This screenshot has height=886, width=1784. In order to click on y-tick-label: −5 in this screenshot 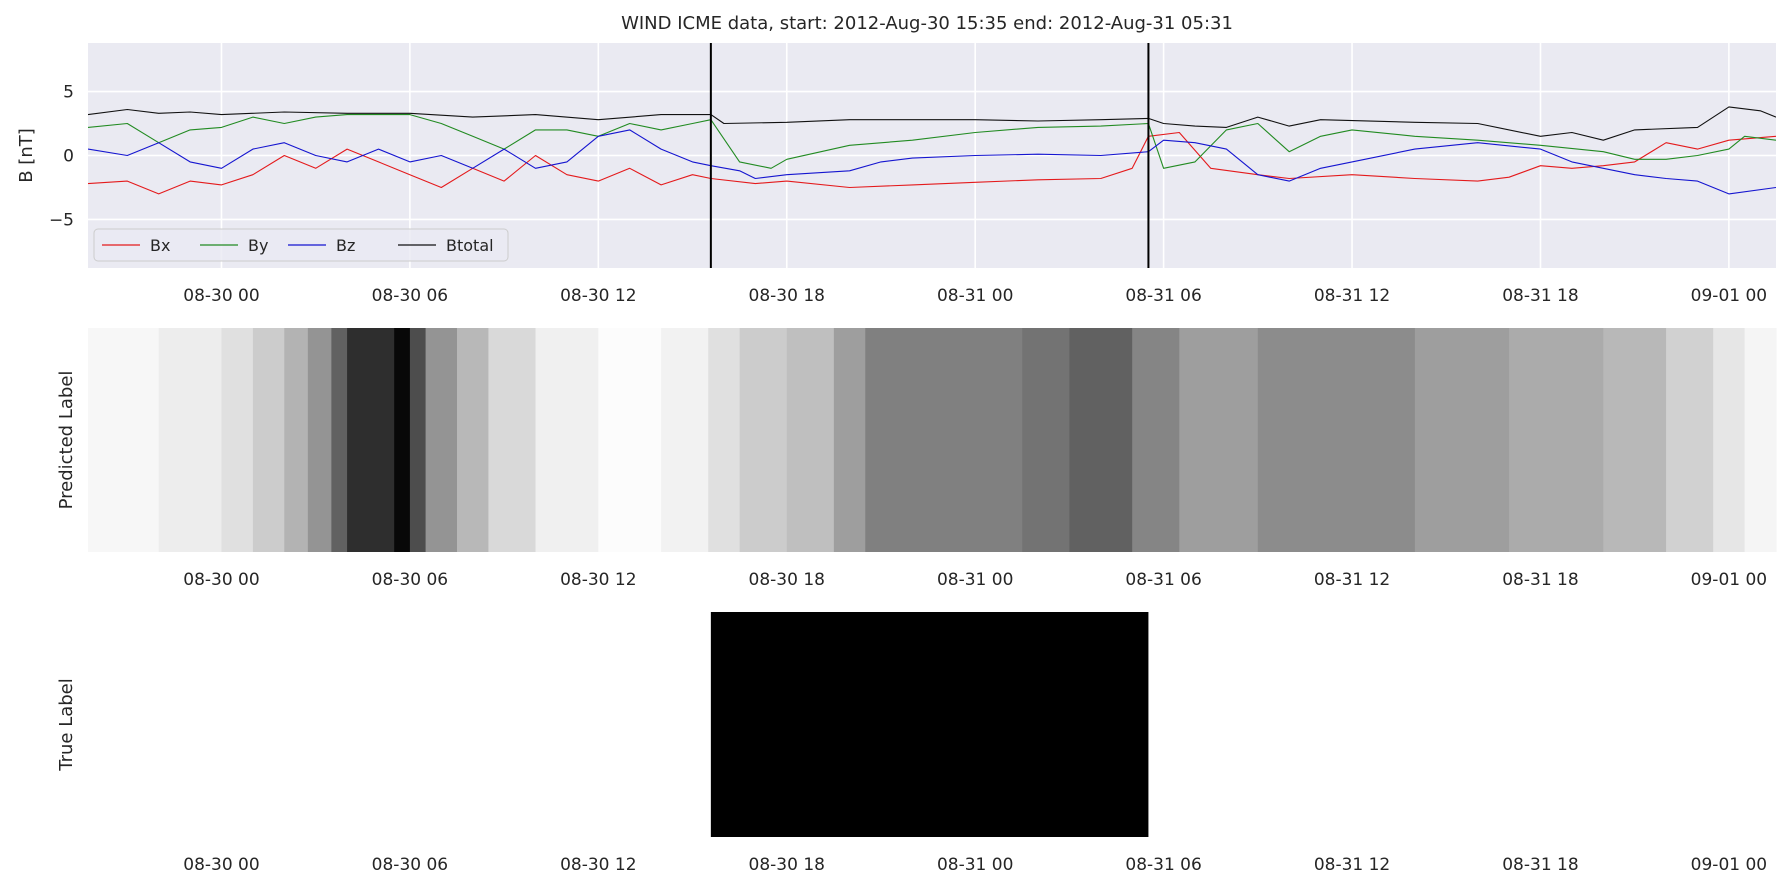, I will do `click(61, 220)`.